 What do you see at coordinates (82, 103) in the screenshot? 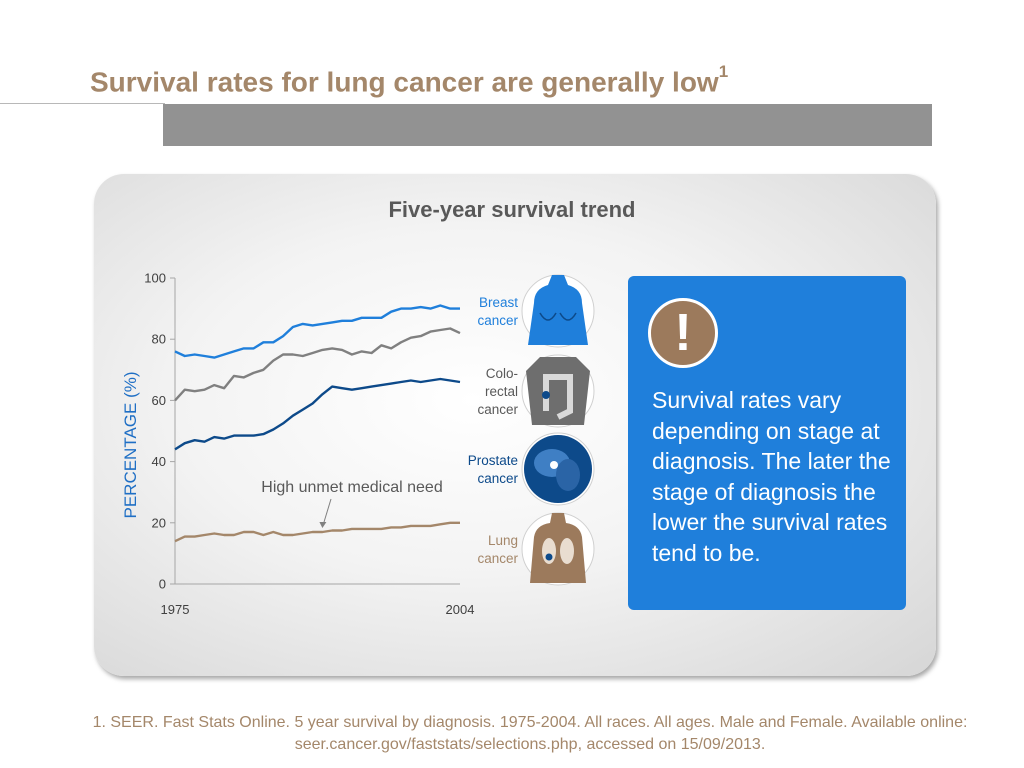
I see `title-underline` at bounding box center [82, 103].